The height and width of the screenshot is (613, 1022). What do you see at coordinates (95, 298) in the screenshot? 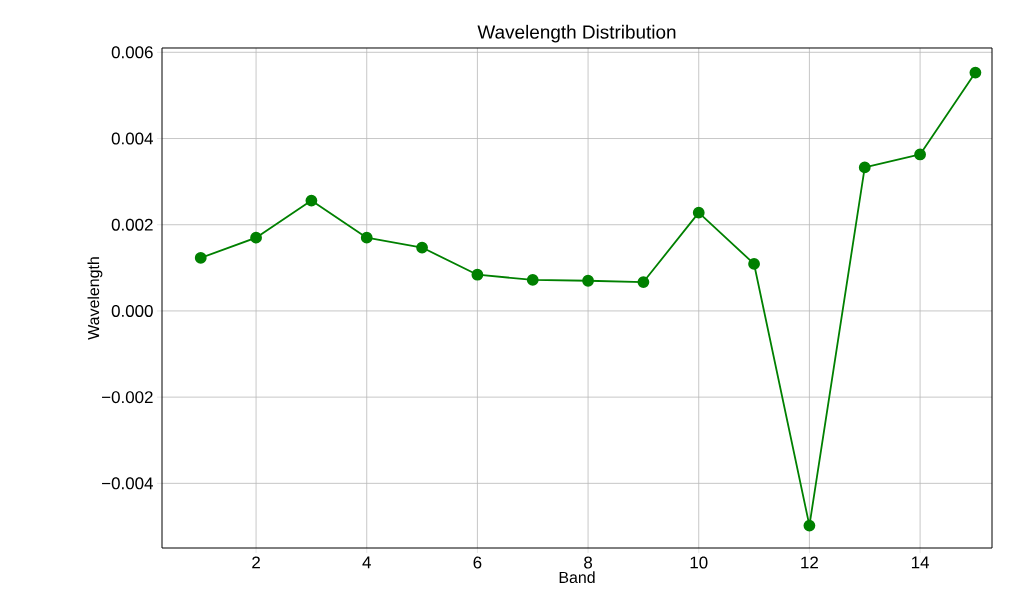
I see `y-axis-title: Wavelength` at bounding box center [95, 298].